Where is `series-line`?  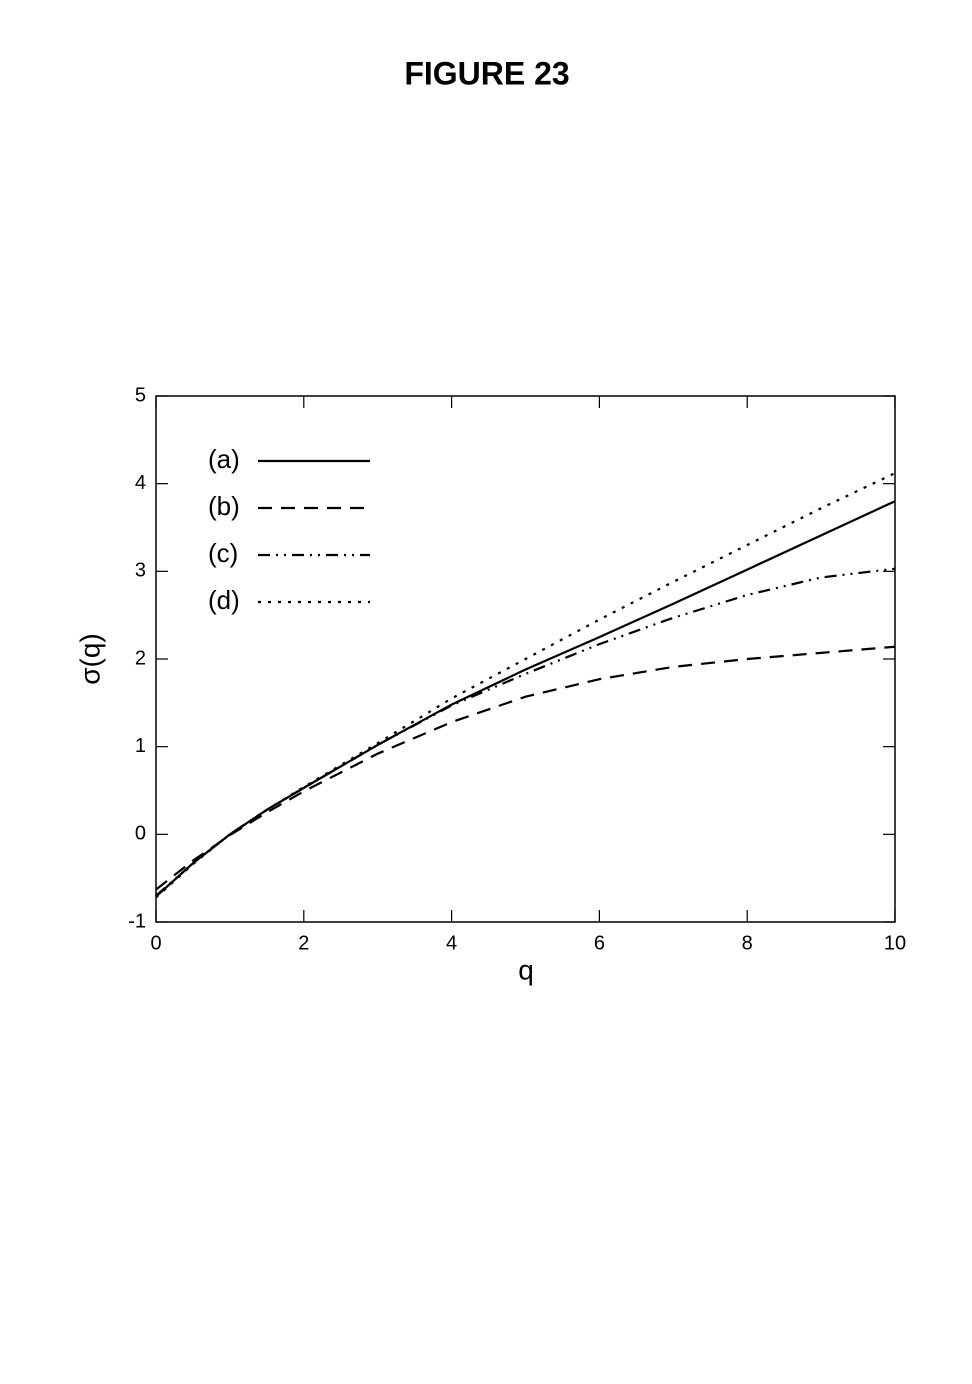
series-line is located at coordinates (525, 768).